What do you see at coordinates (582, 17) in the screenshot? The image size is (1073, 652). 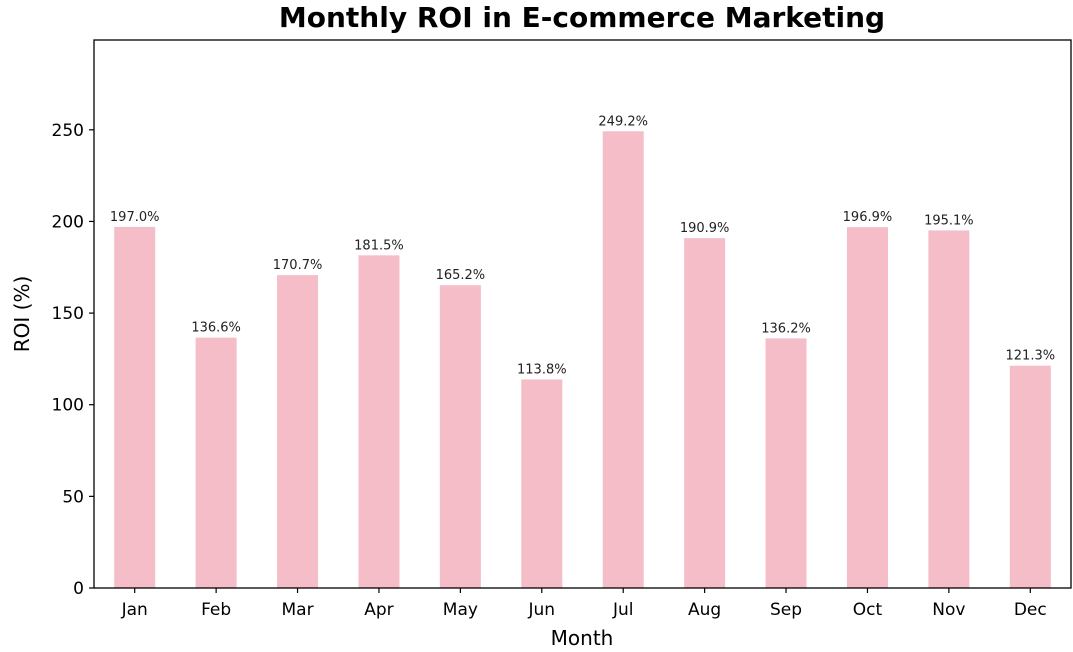 I see `chart-title: Monthly ROI in E-commerce Marketing` at bounding box center [582, 17].